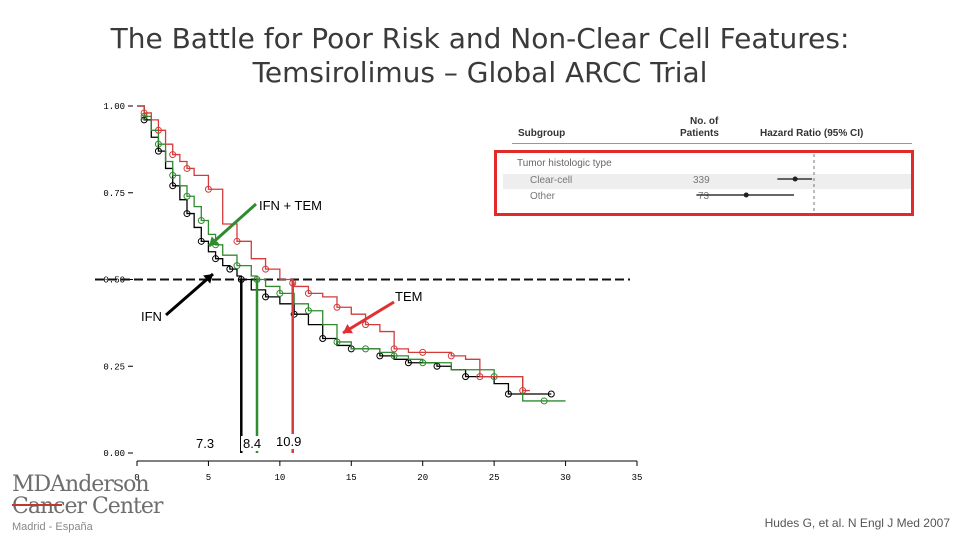 The width and height of the screenshot is (960, 540). I want to click on x-tick-label: 30, so click(565, 478).